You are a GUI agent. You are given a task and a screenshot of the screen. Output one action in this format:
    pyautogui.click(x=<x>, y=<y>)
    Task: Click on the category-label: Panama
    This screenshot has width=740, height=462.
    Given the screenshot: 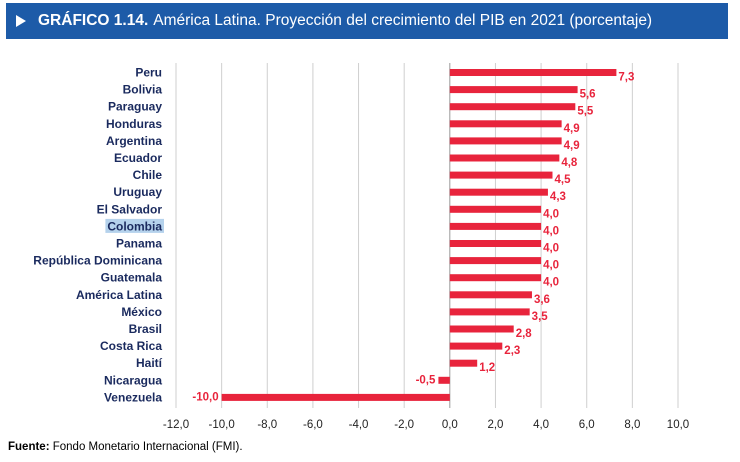 What is the action you would take?
    pyautogui.click(x=139, y=244)
    